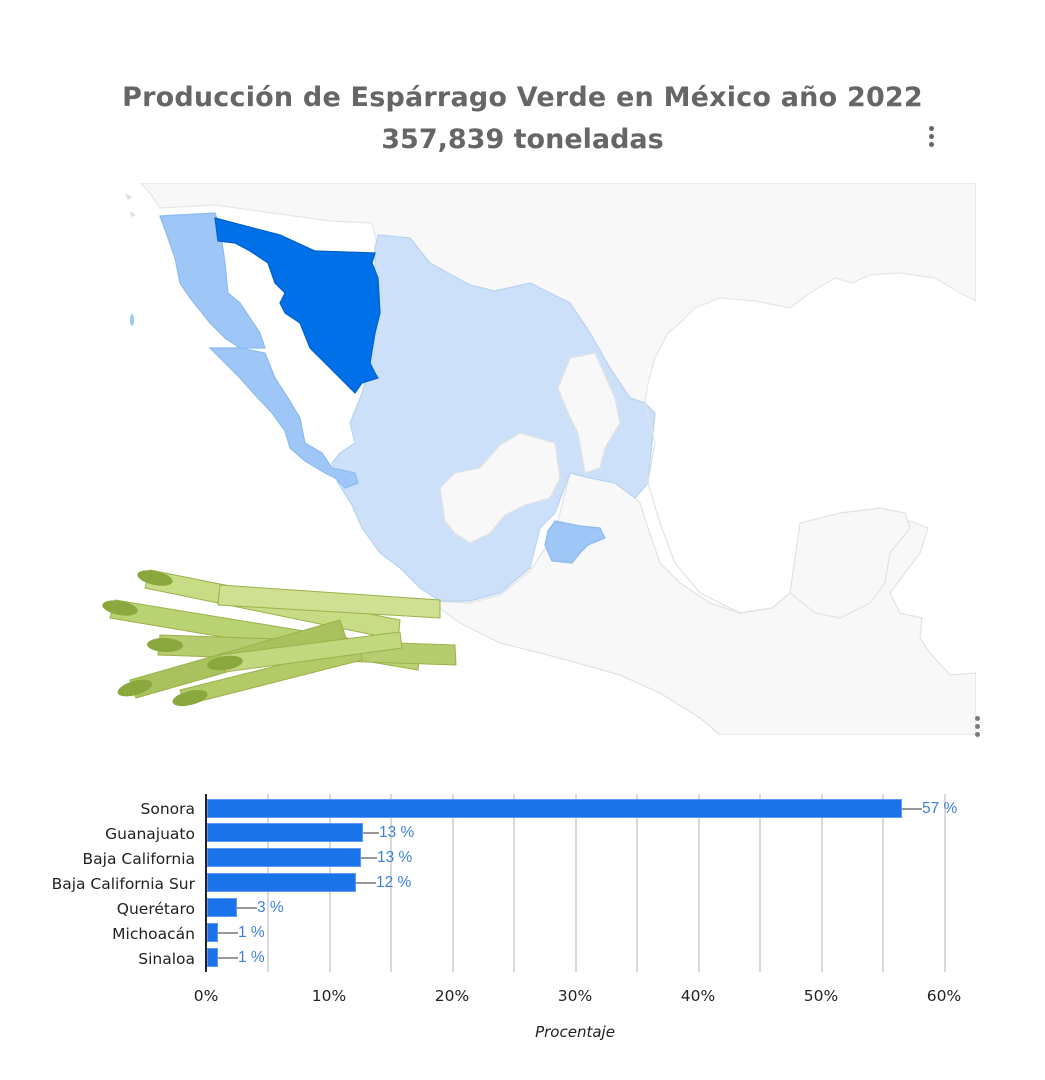 This screenshot has height=1080, width=1045. What do you see at coordinates (452, 996) in the screenshot?
I see `x-tick-label: 20%` at bounding box center [452, 996].